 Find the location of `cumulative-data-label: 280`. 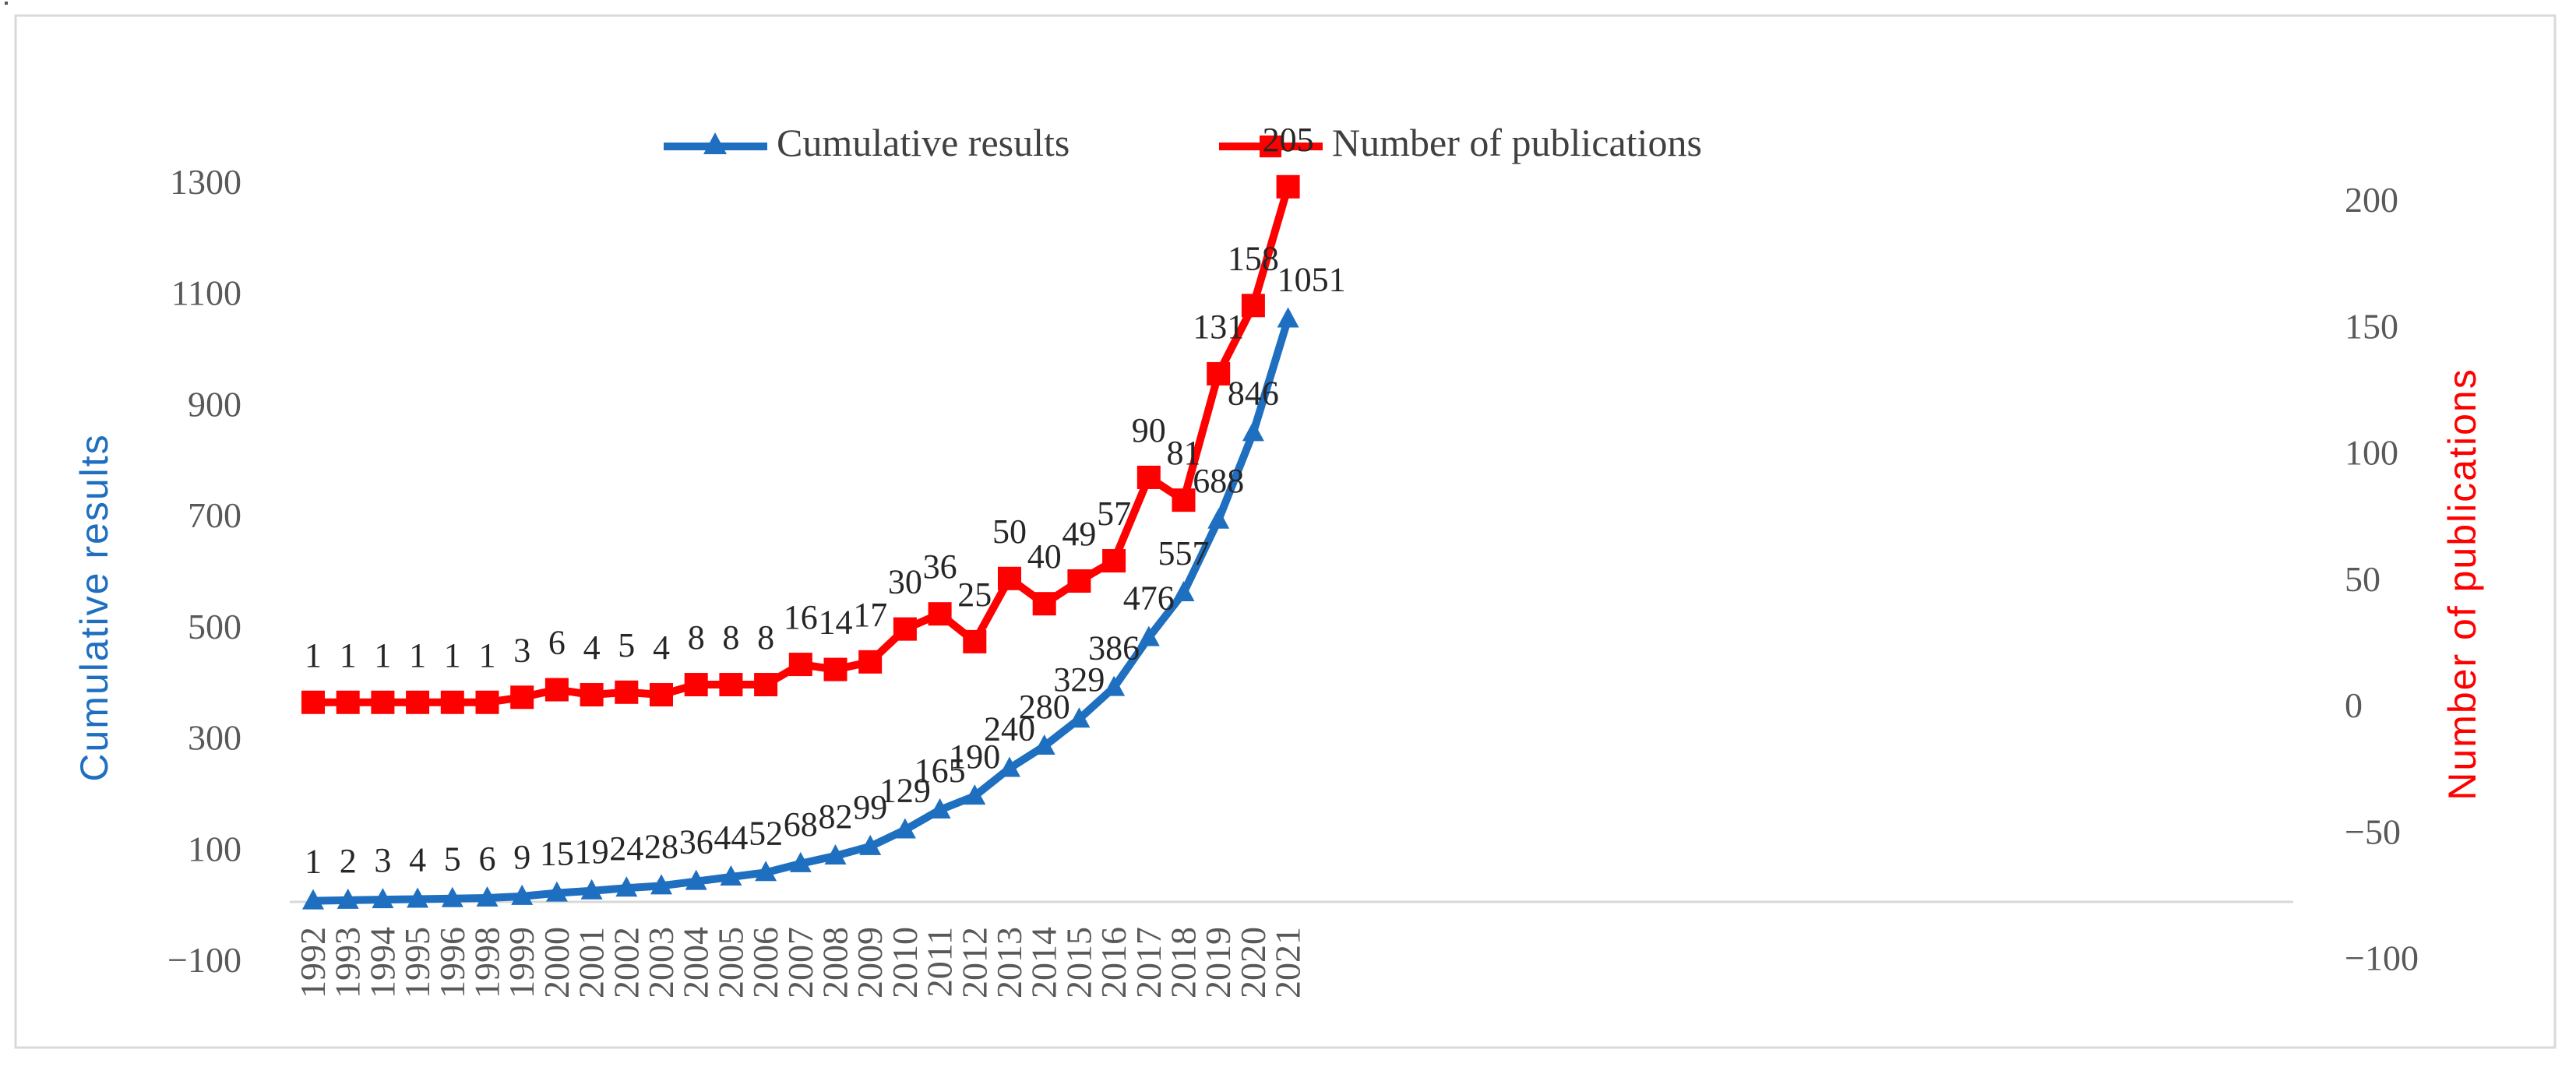

cumulative-data-label: 280 is located at coordinates (1044, 707).